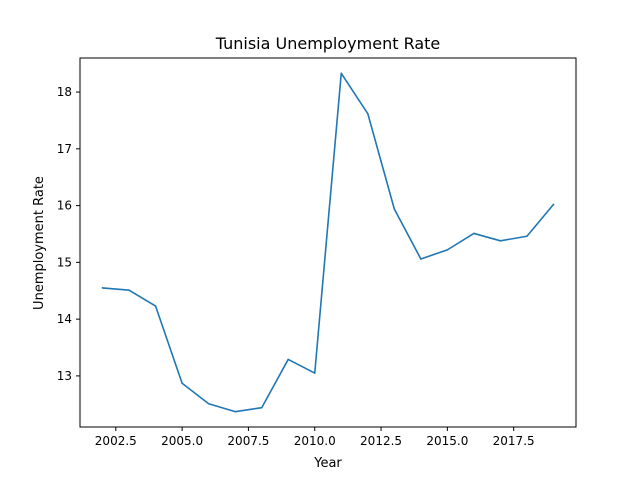  Describe the element at coordinates (514, 441) in the screenshot. I see `x-tick-label: 2017.5` at that location.